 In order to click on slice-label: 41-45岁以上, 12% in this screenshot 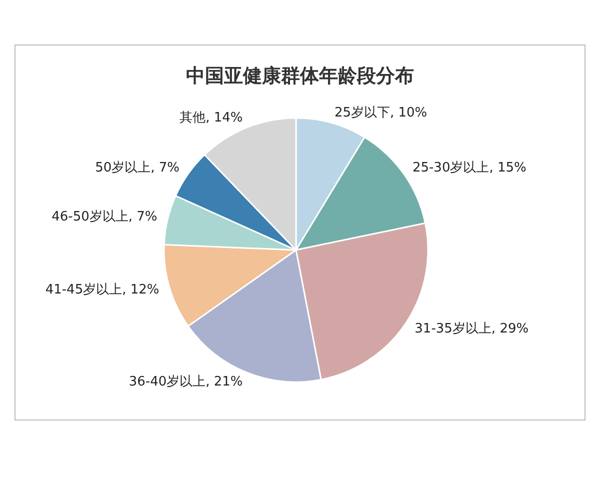, I will do `click(102, 290)`.